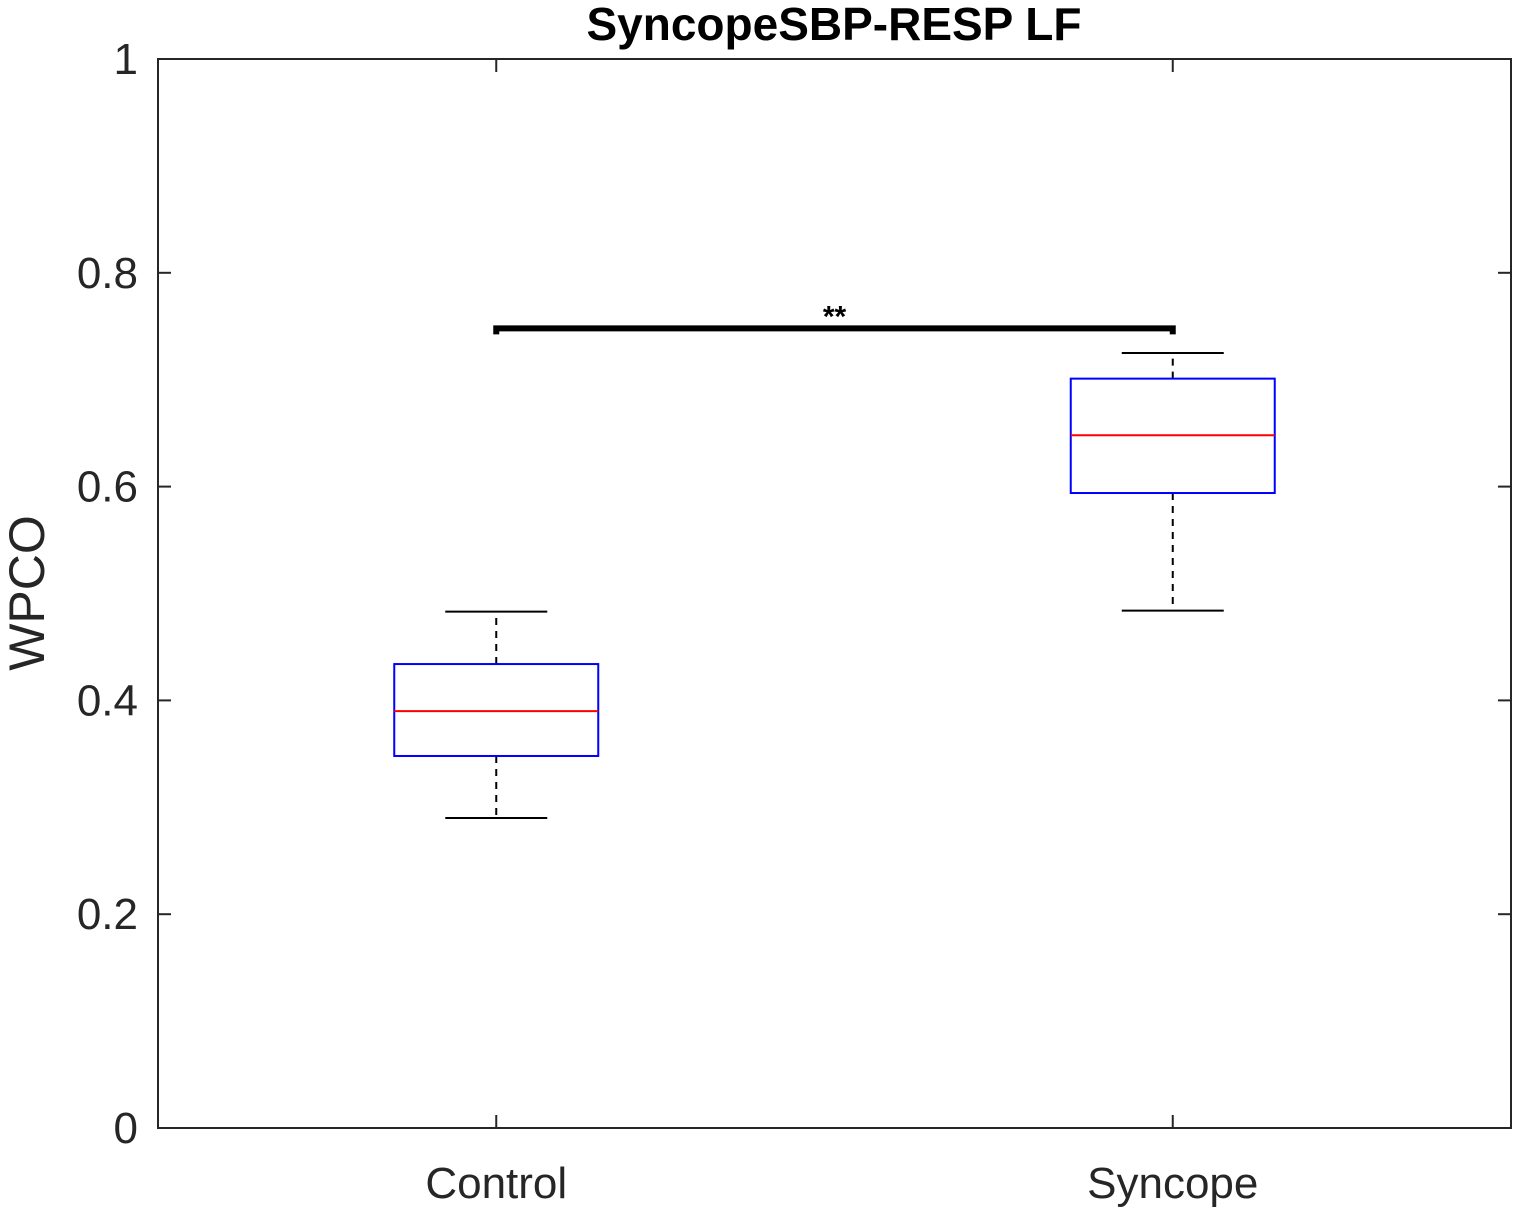 The height and width of the screenshot is (1211, 1516). Describe the element at coordinates (107, 914) in the screenshot. I see `y-tick-label: 0.2` at that location.